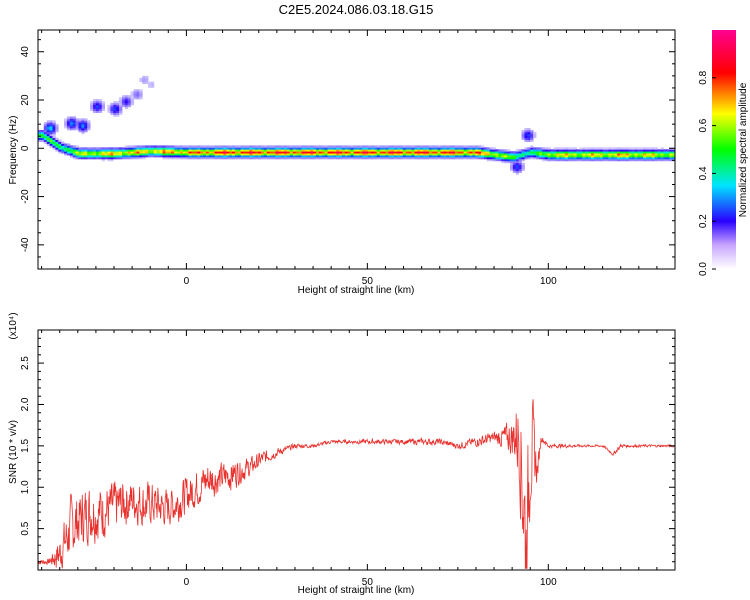 This screenshot has height=600, width=750. Describe the element at coordinates (703, 221) in the screenshot. I see `colorbar-tick-label: 0.2` at that location.